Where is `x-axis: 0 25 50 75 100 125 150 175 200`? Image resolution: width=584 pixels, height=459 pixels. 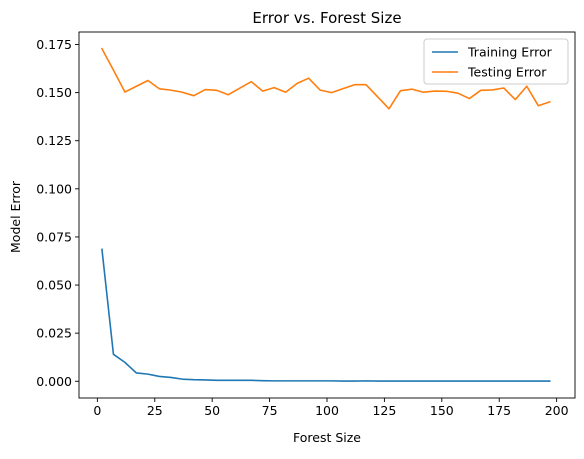
x-axis: 0 25 50 75 100 125 150 175 200 is located at coordinates (330, 408).